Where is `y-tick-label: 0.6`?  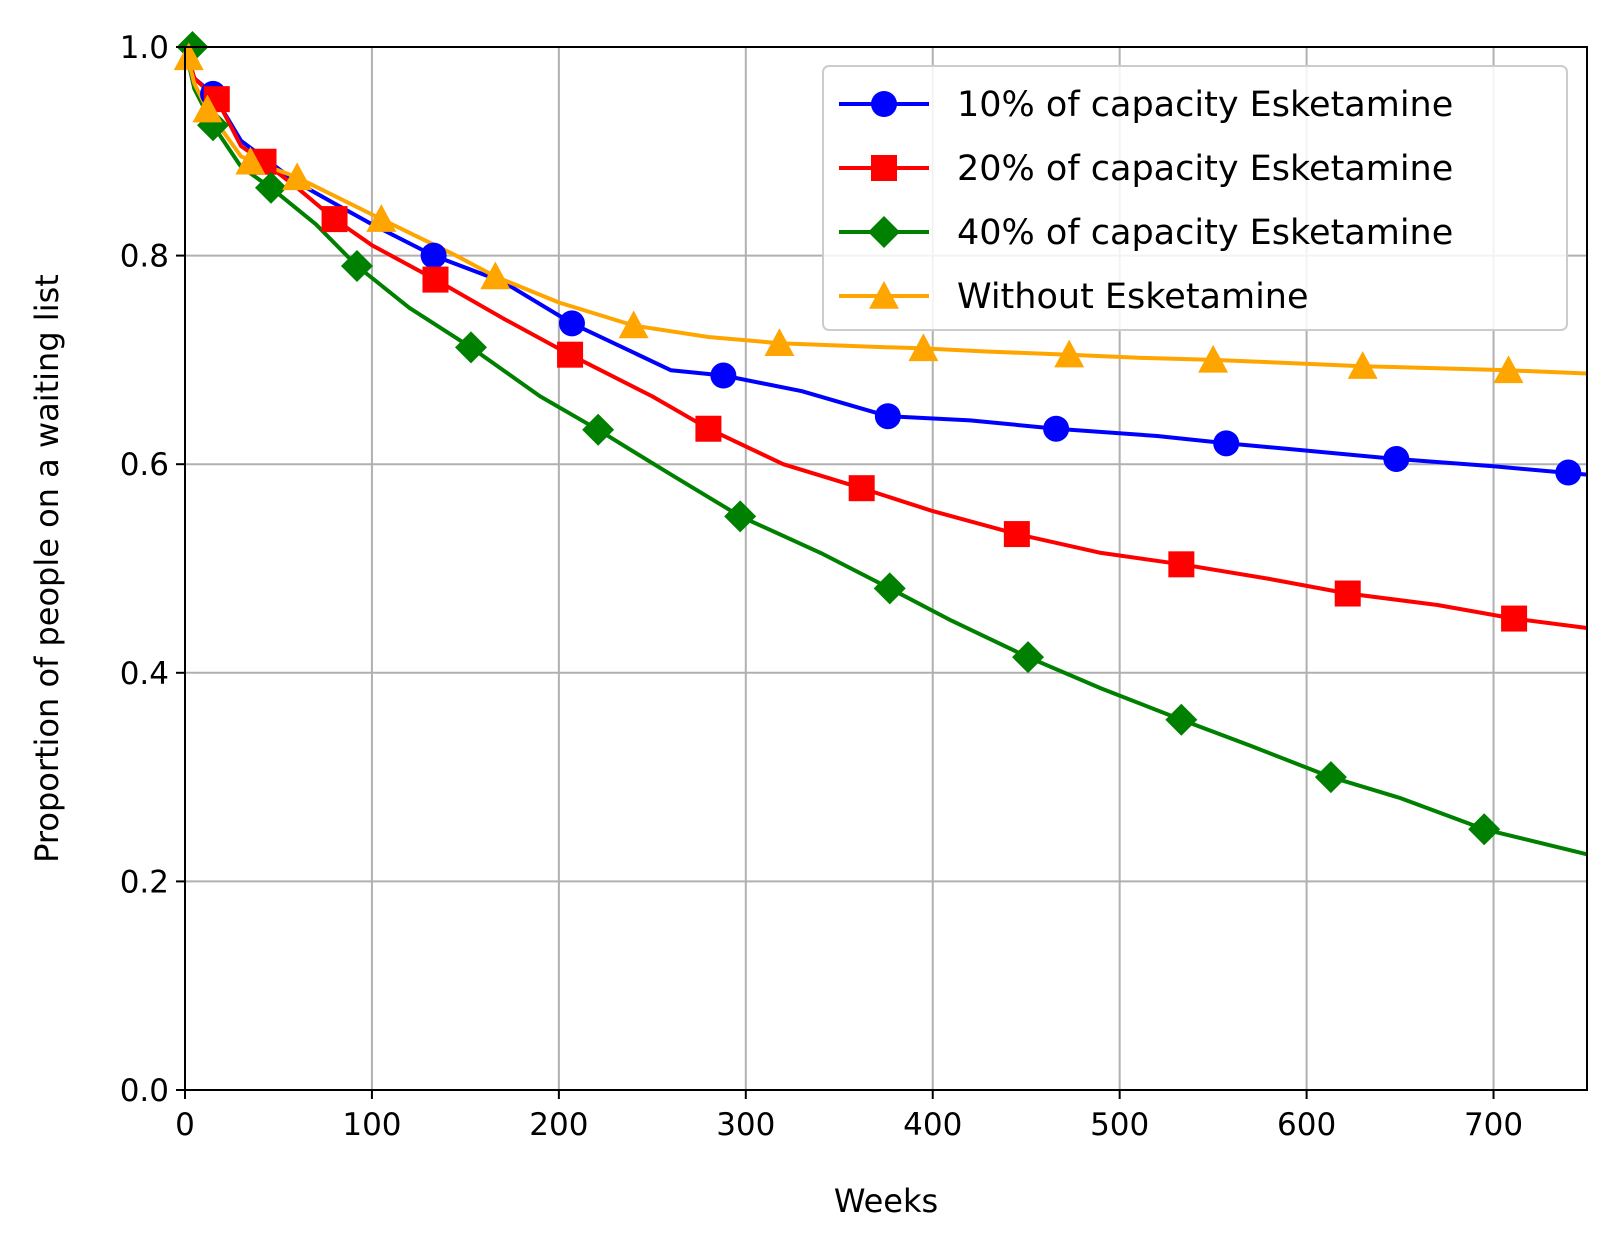
y-tick-label: 0.6 is located at coordinates (144, 465).